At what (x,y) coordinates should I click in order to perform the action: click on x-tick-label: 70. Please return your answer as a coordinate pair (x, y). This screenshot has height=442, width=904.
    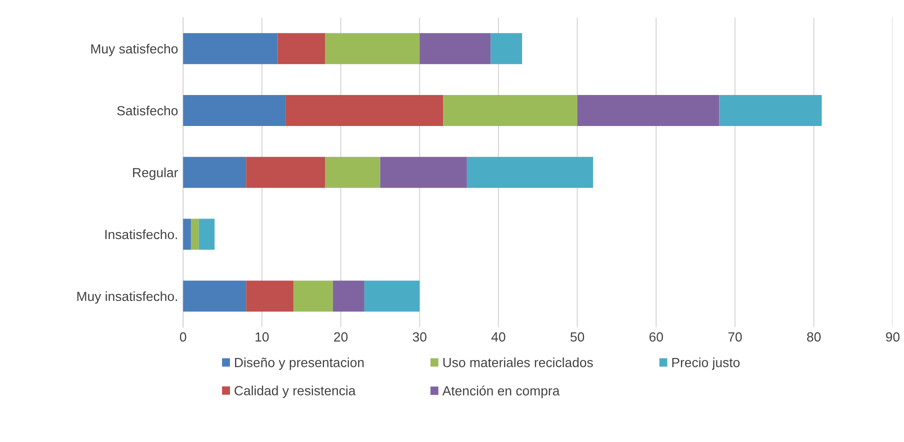
    Looking at the image, I should click on (735, 337).